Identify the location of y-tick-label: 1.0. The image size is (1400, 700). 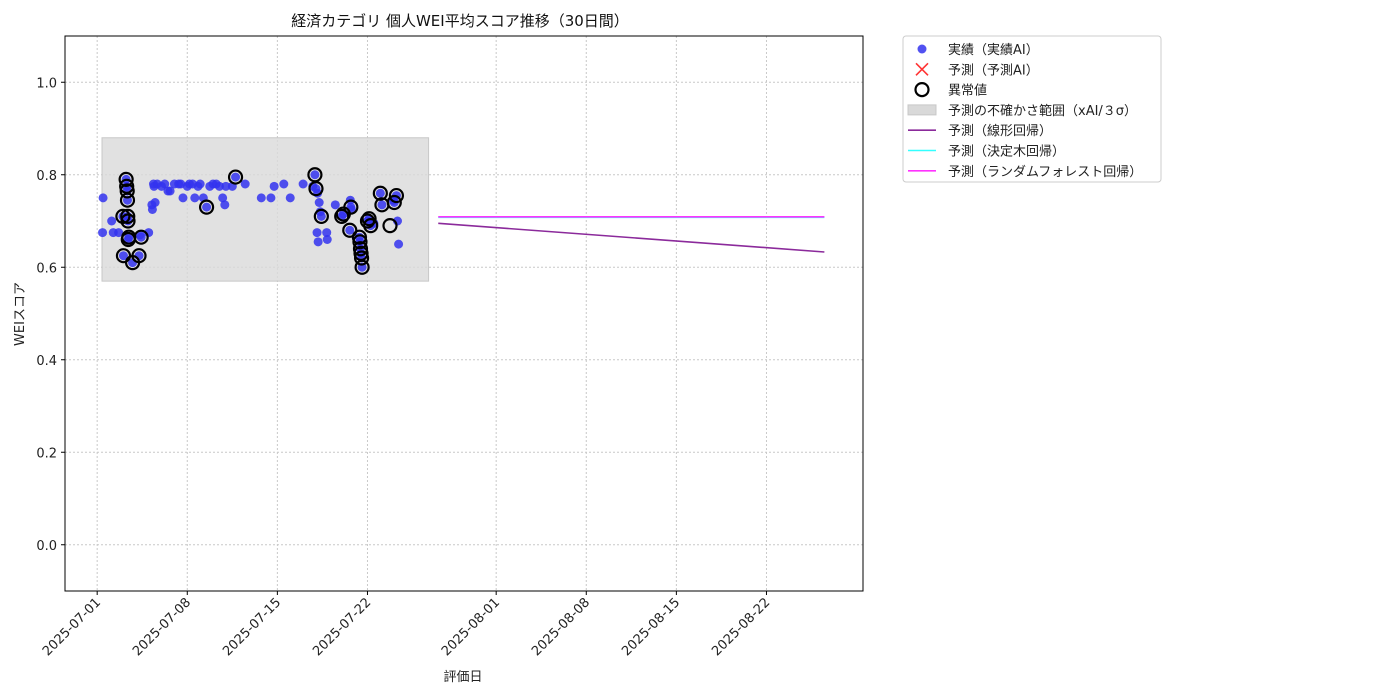
(46, 83).